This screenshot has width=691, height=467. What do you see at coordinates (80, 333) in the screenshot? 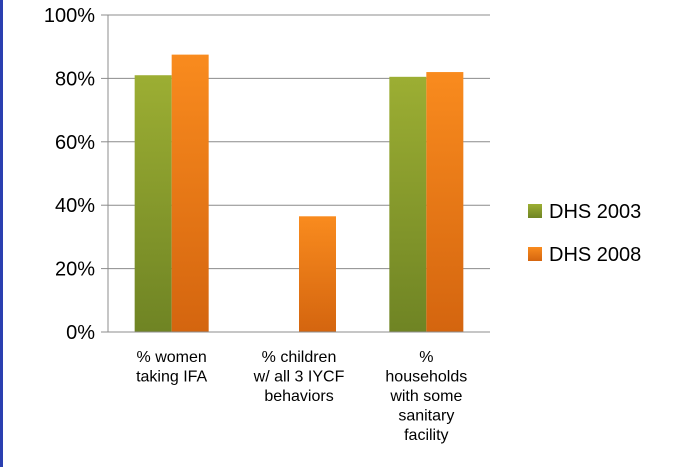
I see `y-tick-label: 0%` at bounding box center [80, 333].